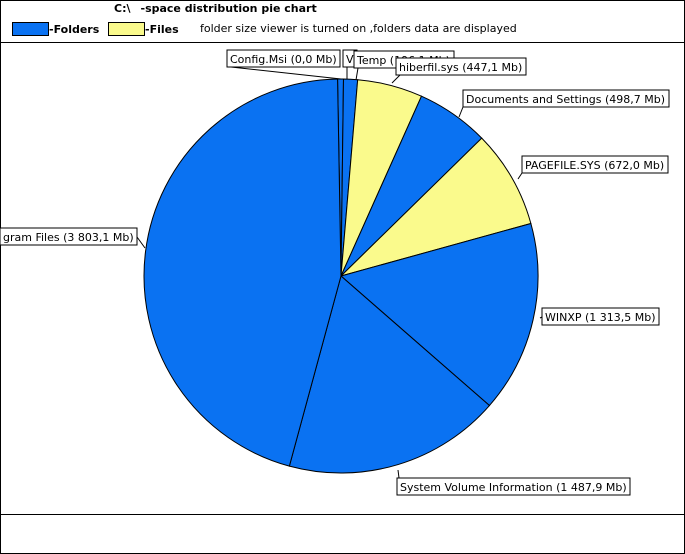 The image size is (685, 554). I want to click on slice-label-text-hiberfil-sys: hiberfil.sys (447,1 Mb), so click(460, 67).